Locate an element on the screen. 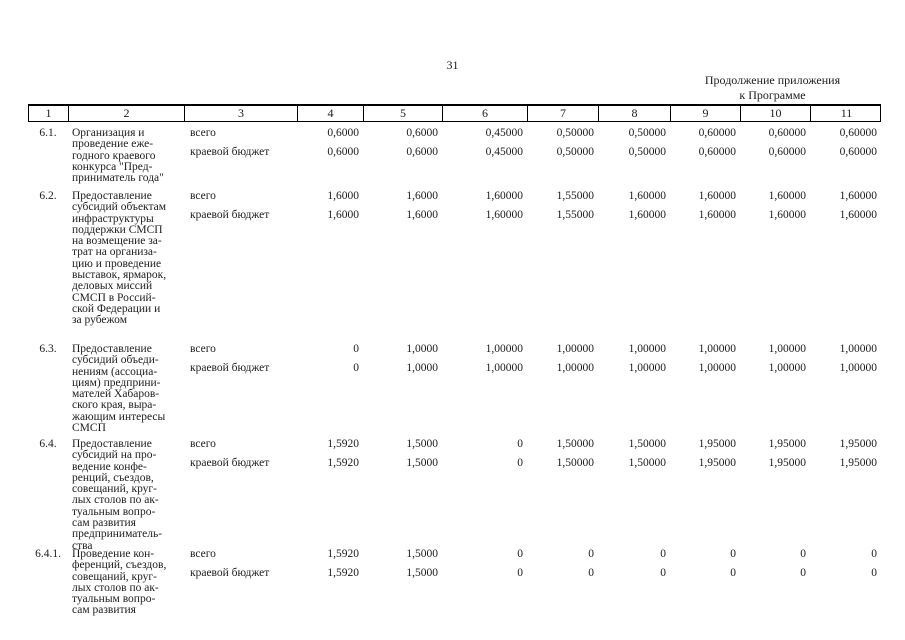 This screenshot has height=640, width=905. page-number: 31 is located at coordinates (452, 65).